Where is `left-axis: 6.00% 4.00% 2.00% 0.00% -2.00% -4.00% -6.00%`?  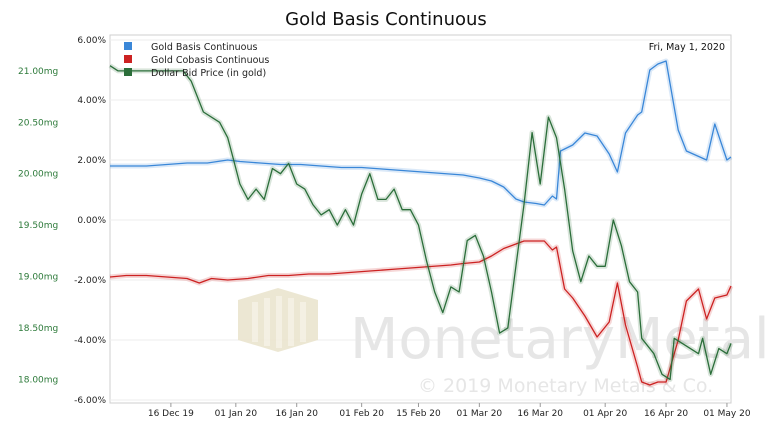
left-axis: 6.00% 4.00% 2.00% 0.00% -2.00% -4.00% -6.00% is located at coordinates (90, 221).